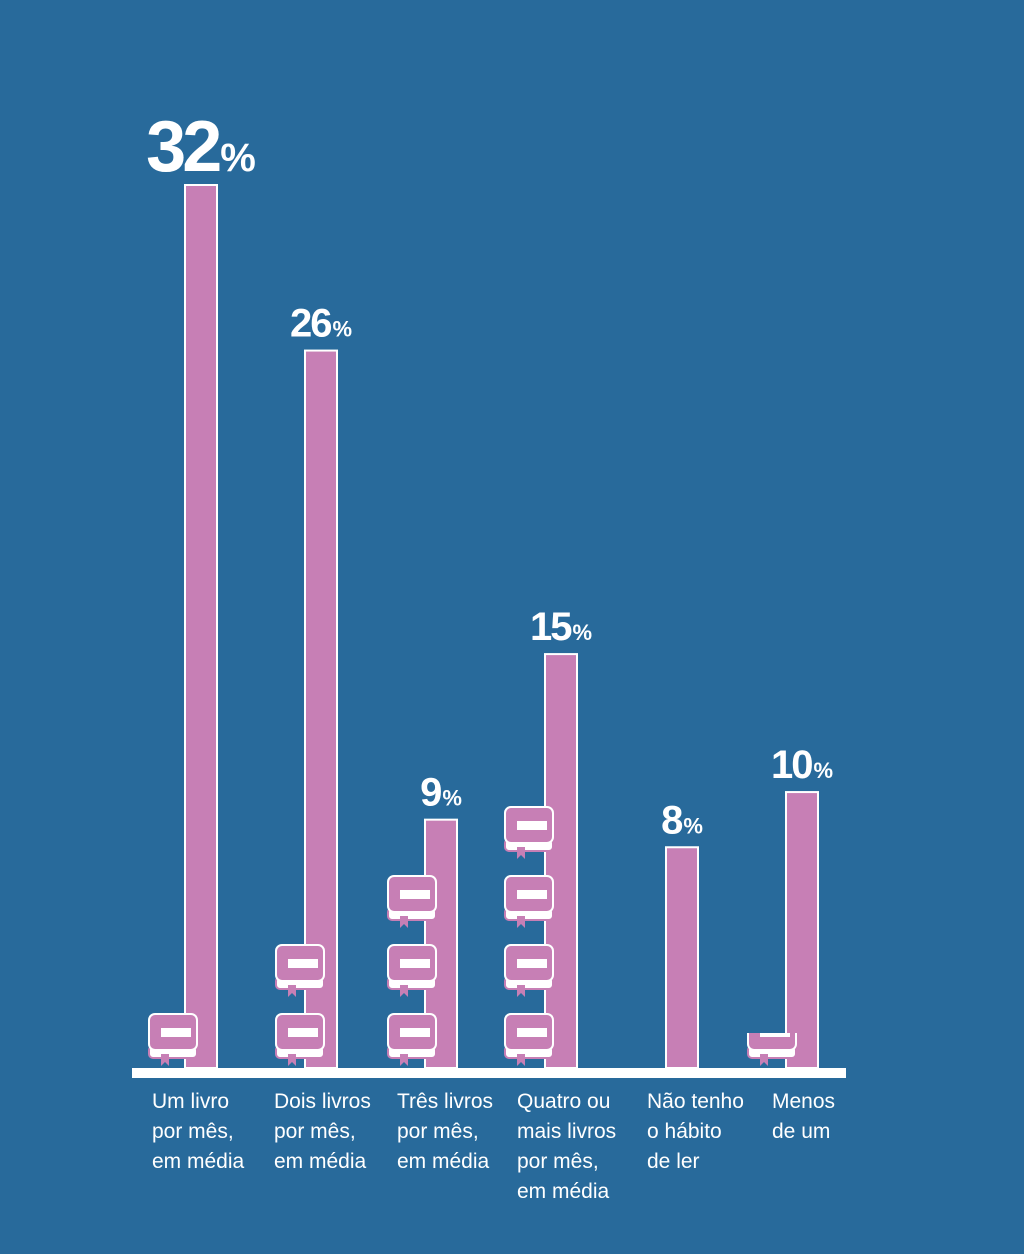  What do you see at coordinates (445, 1101) in the screenshot?
I see `category-label-line: Três livros` at bounding box center [445, 1101].